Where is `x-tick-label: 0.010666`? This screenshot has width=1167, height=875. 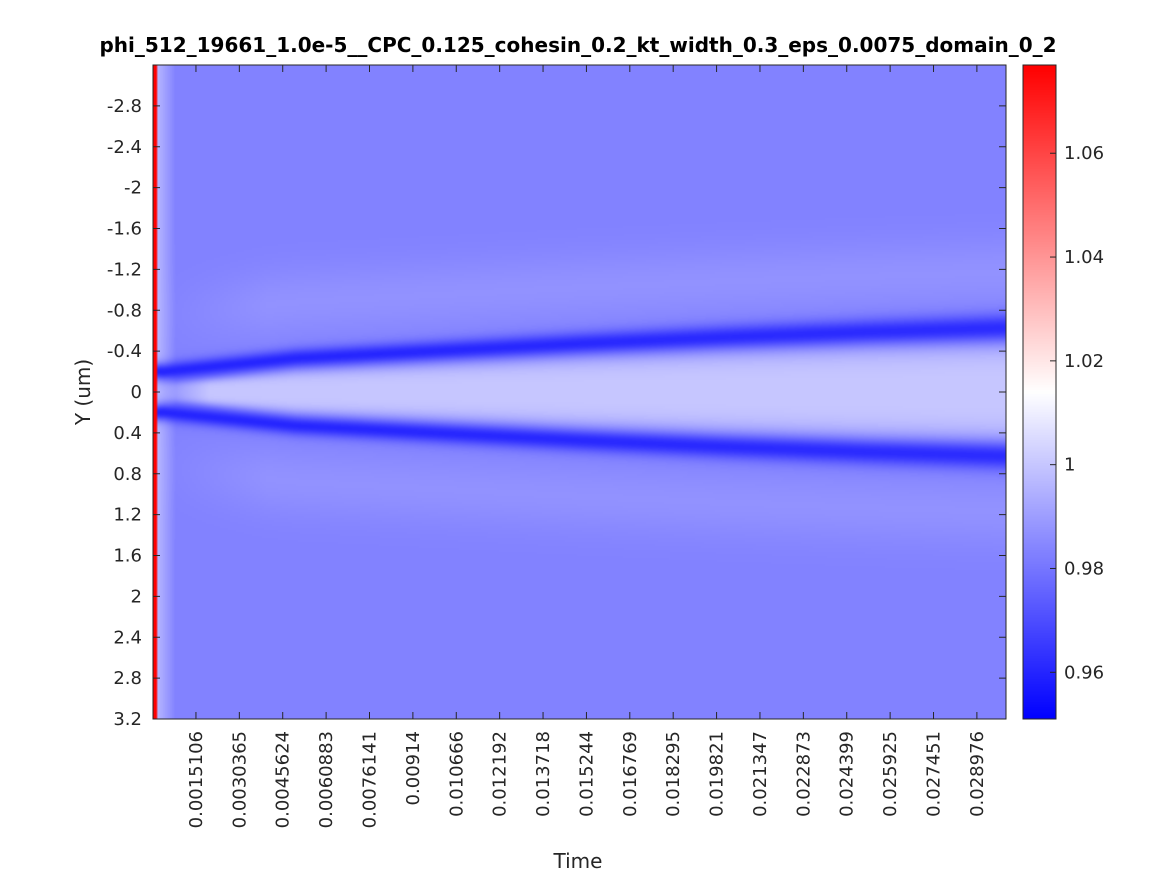 x-tick-label: 0.010666 is located at coordinates (456, 774).